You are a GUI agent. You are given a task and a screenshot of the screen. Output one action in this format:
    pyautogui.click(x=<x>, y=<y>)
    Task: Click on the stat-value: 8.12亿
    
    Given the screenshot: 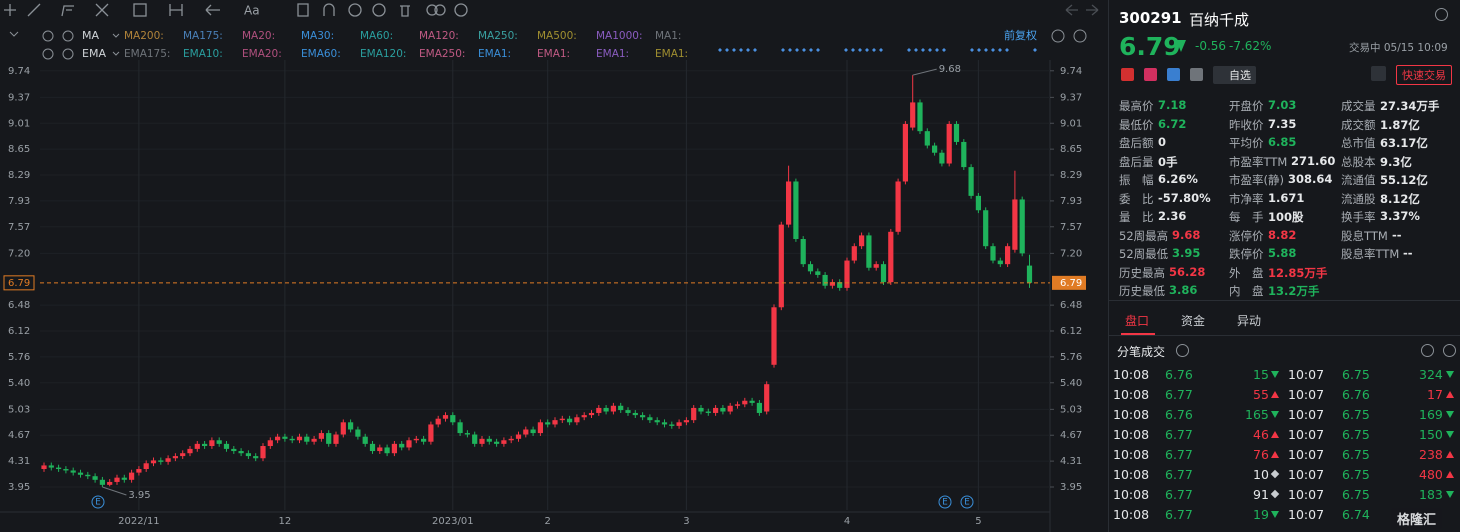 What is the action you would take?
    pyautogui.click(x=1400, y=198)
    